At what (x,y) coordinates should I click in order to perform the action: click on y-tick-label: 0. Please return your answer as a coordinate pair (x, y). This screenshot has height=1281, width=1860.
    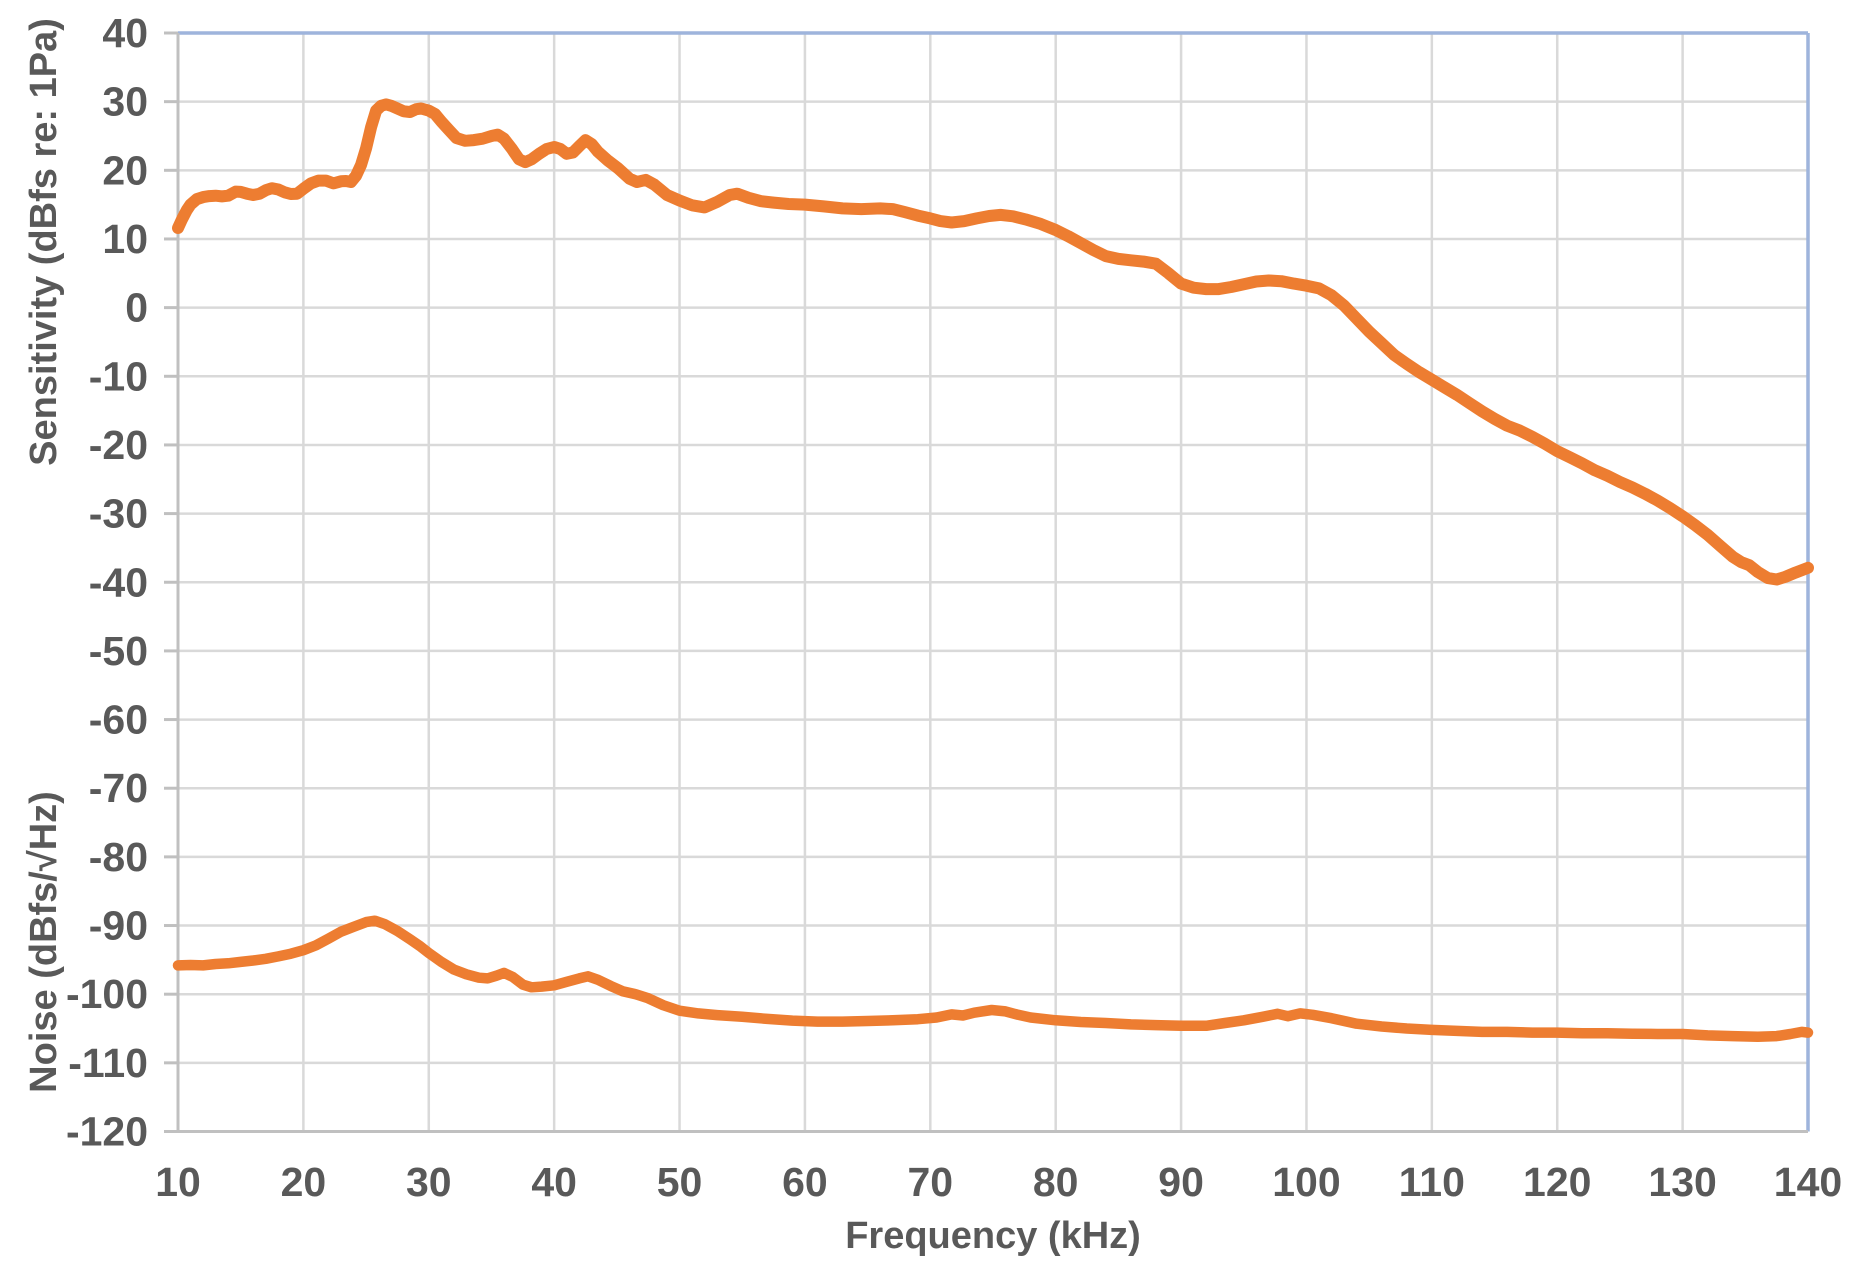
    Looking at the image, I should click on (136, 308).